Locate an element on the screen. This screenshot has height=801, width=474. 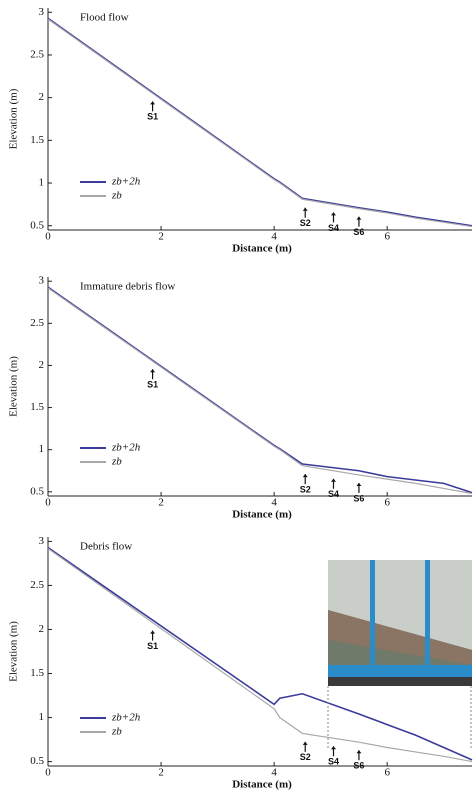
chart-title: Flood flow is located at coordinates (104, 18).